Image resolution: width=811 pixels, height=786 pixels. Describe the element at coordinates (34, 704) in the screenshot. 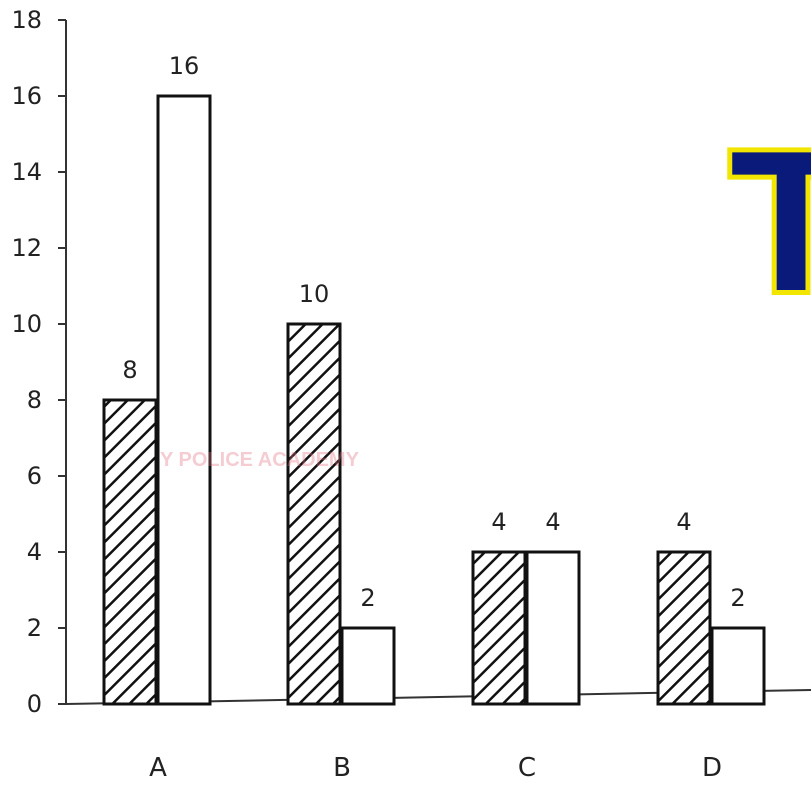

I see `y-tick-label: 0` at that location.